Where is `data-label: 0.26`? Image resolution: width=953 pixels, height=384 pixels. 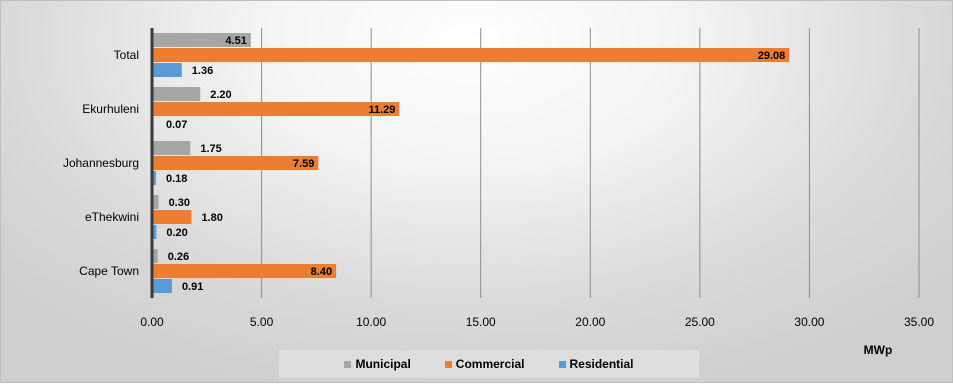 data-label: 0.26 is located at coordinates (178, 257).